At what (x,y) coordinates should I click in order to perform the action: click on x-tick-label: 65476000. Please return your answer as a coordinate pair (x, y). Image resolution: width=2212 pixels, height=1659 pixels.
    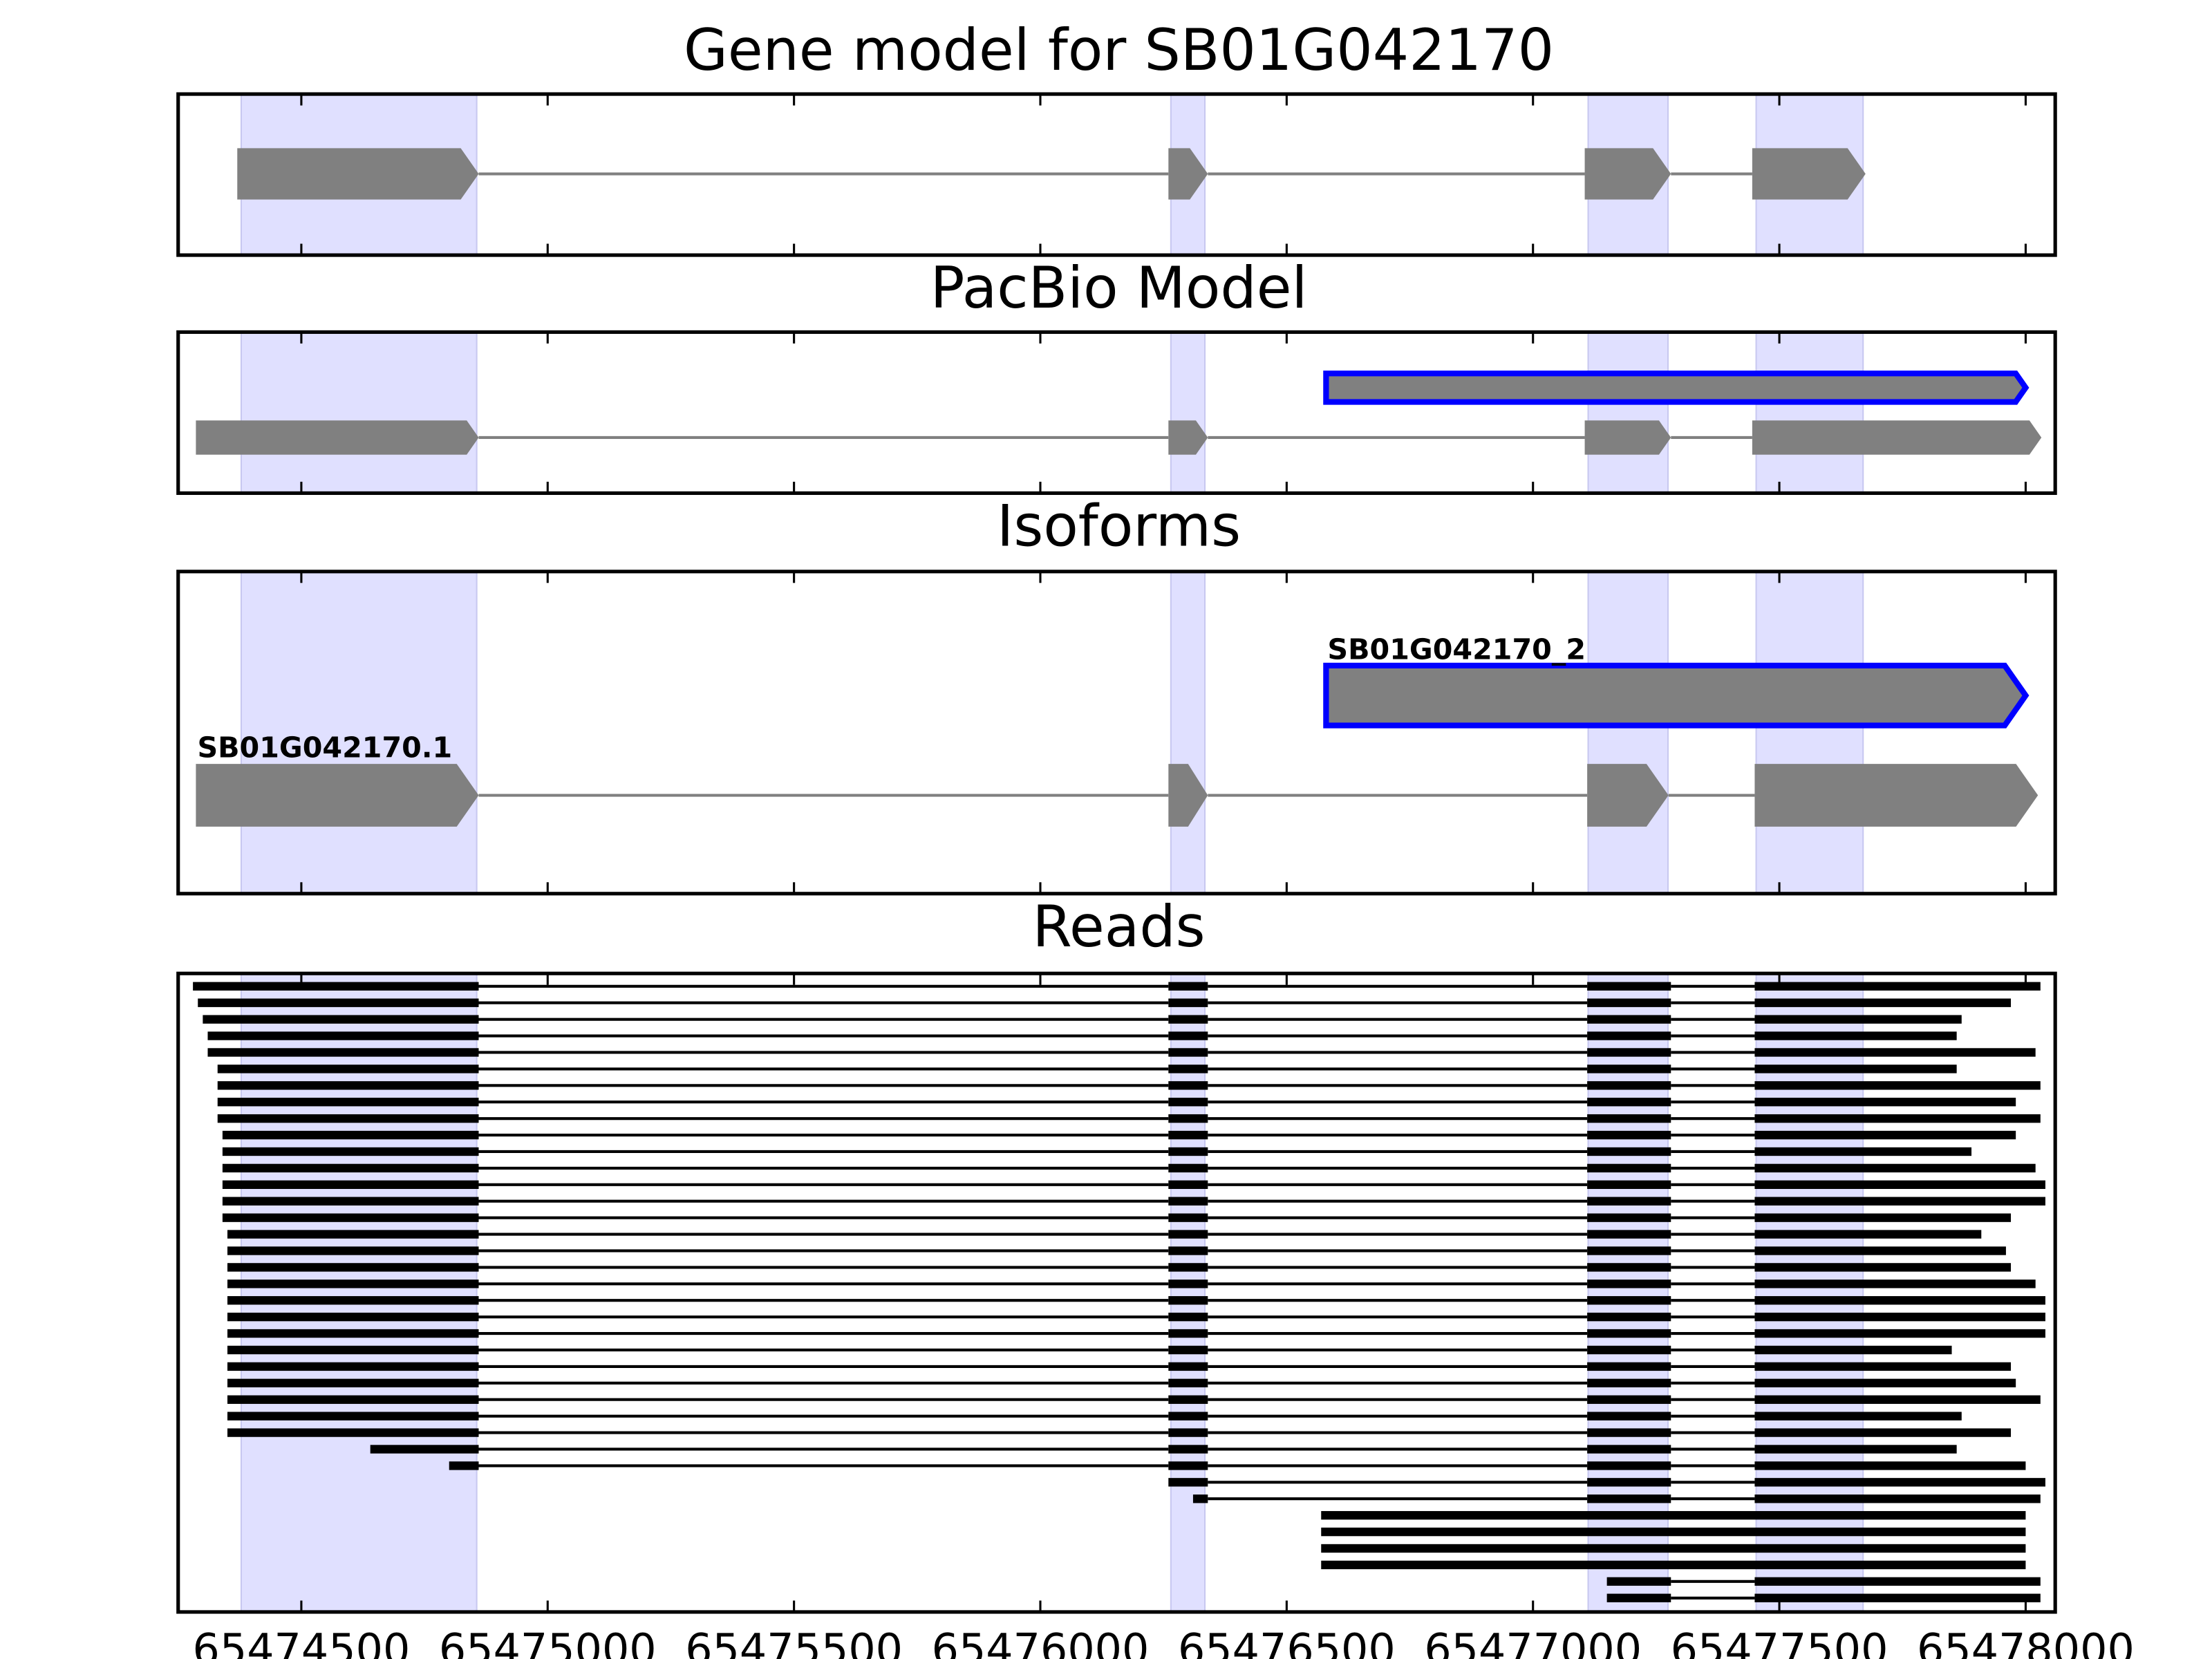
    Looking at the image, I should click on (1041, 1642).